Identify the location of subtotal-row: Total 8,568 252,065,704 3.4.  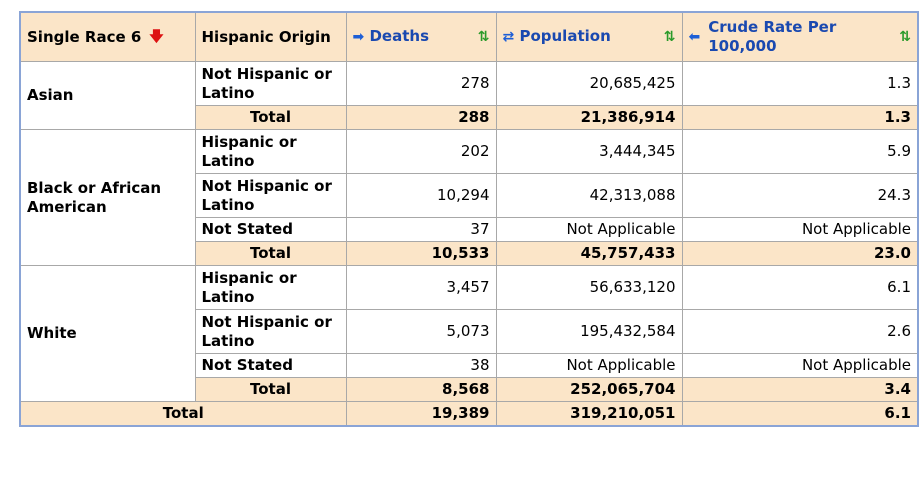
(469, 389).